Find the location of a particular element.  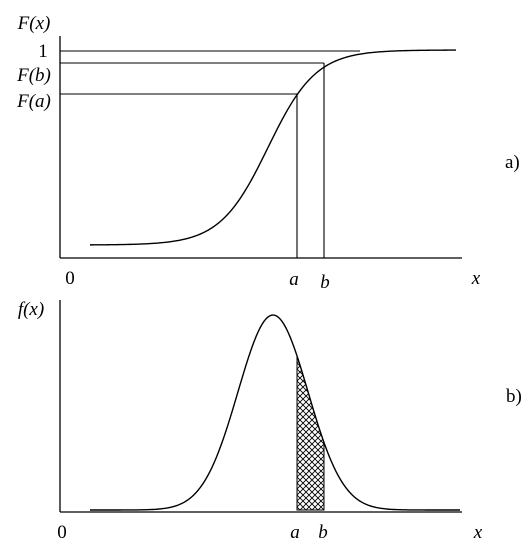

fa-label: F(a) is located at coordinates (33, 101).